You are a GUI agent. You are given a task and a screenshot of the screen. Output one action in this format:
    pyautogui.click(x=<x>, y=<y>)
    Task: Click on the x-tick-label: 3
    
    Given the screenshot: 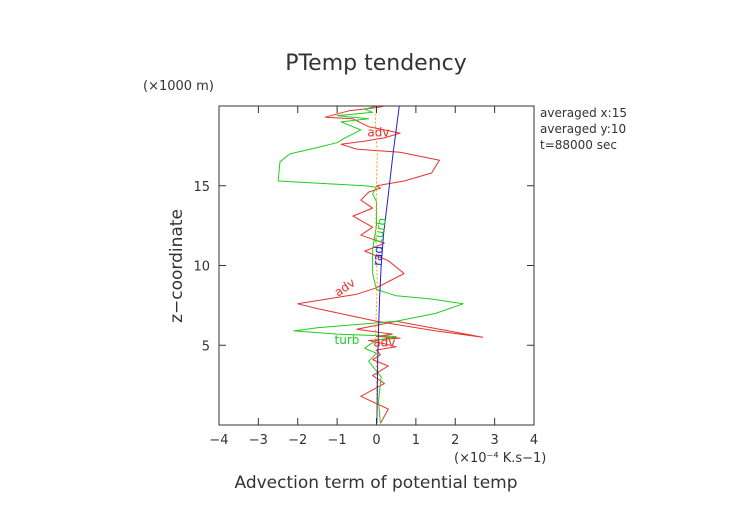 What is the action you would take?
    pyautogui.click(x=494, y=440)
    